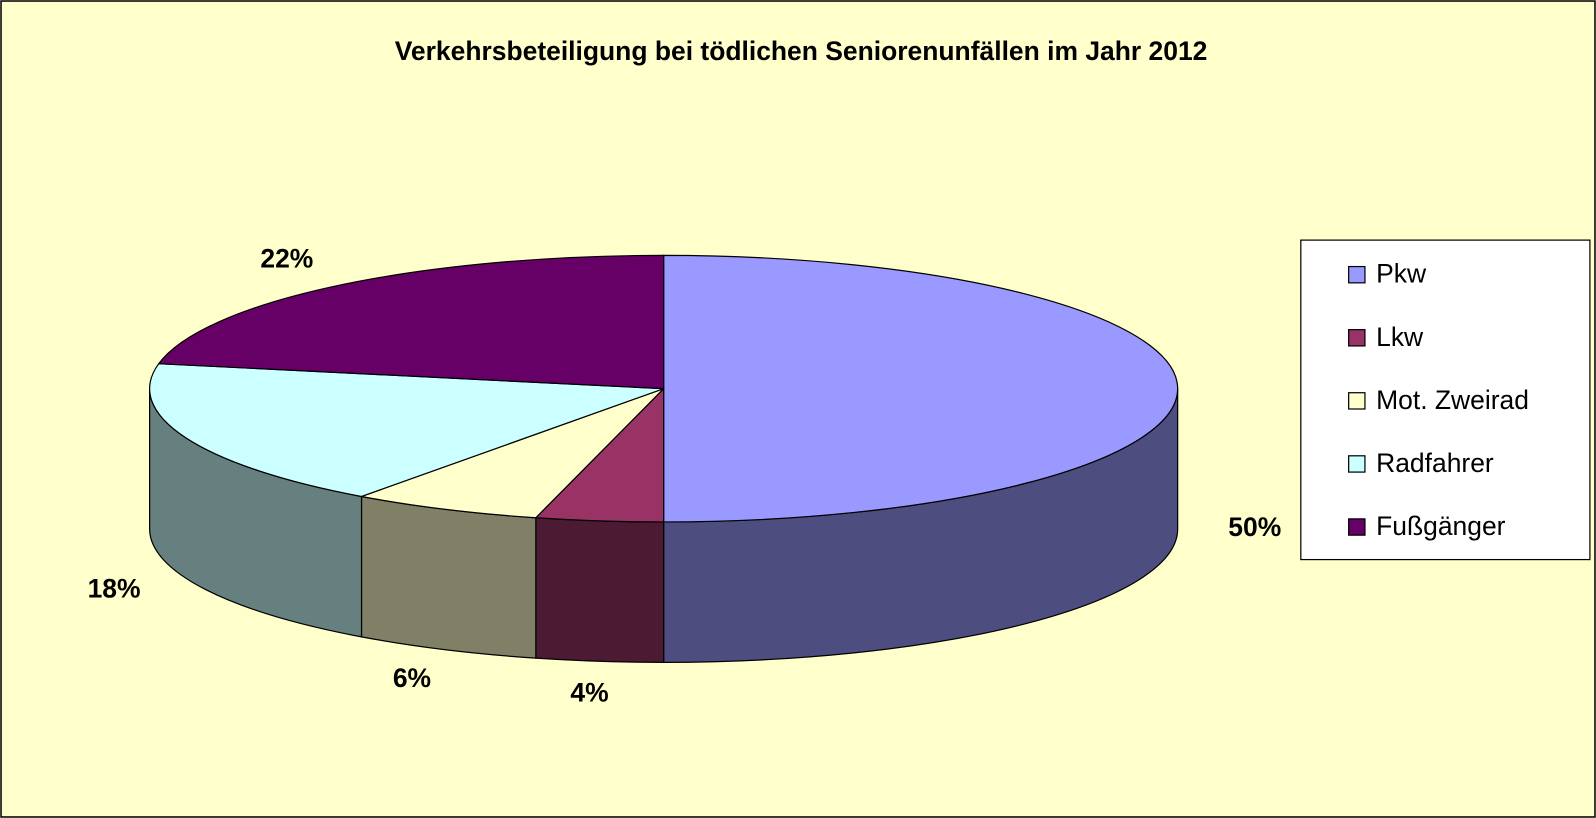  Describe the element at coordinates (1435, 463) in the screenshot. I see `legend-label: Radfahrer` at that location.